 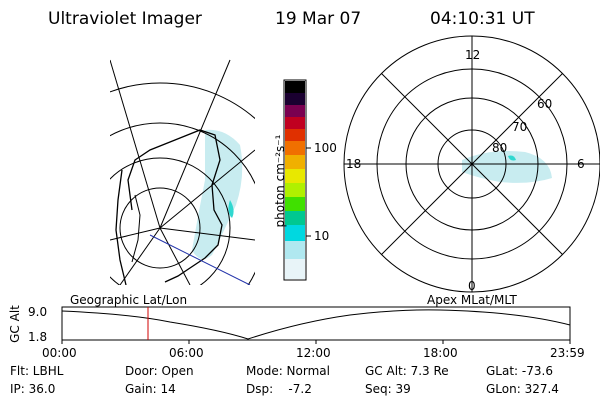 What do you see at coordinates (473, 55) in the screenshot?
I see `mlt-label-12: 12` at bounding box center [473, 55].